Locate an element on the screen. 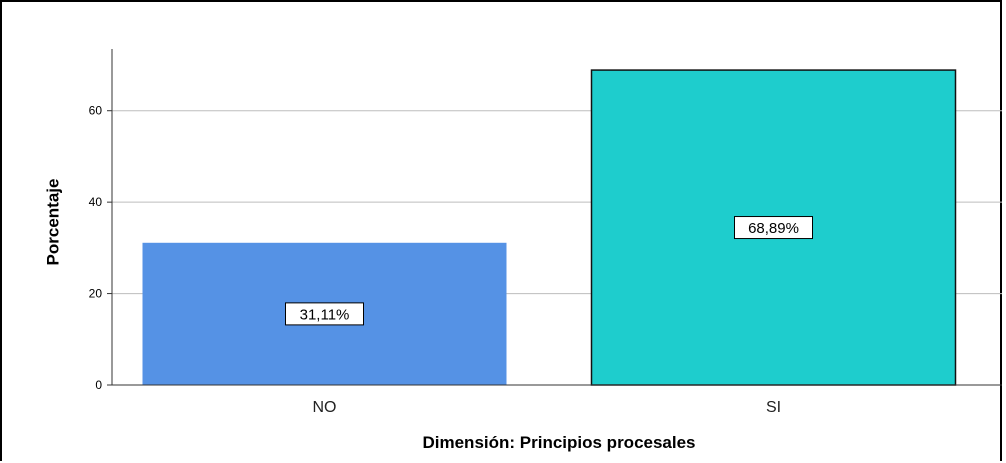  data-label-no: 31,11% is located at coordinates (325, 314).